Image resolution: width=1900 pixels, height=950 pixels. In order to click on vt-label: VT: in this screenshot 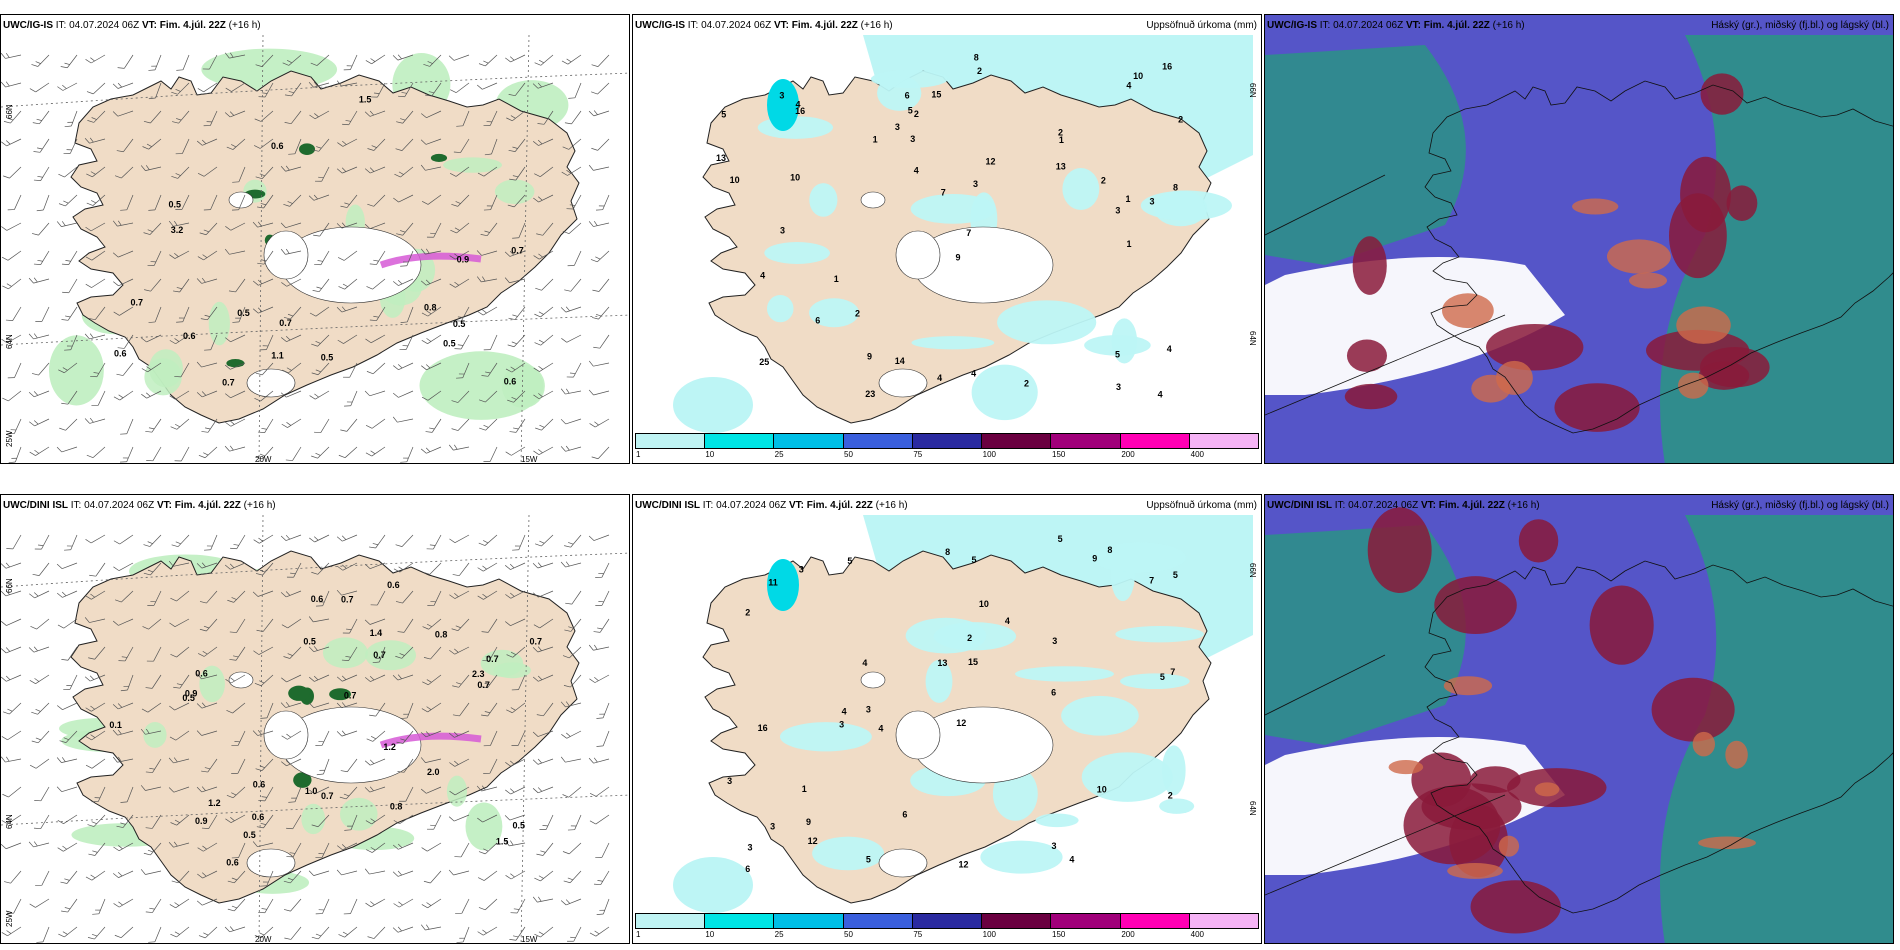, I will do `click(796, 505)`.